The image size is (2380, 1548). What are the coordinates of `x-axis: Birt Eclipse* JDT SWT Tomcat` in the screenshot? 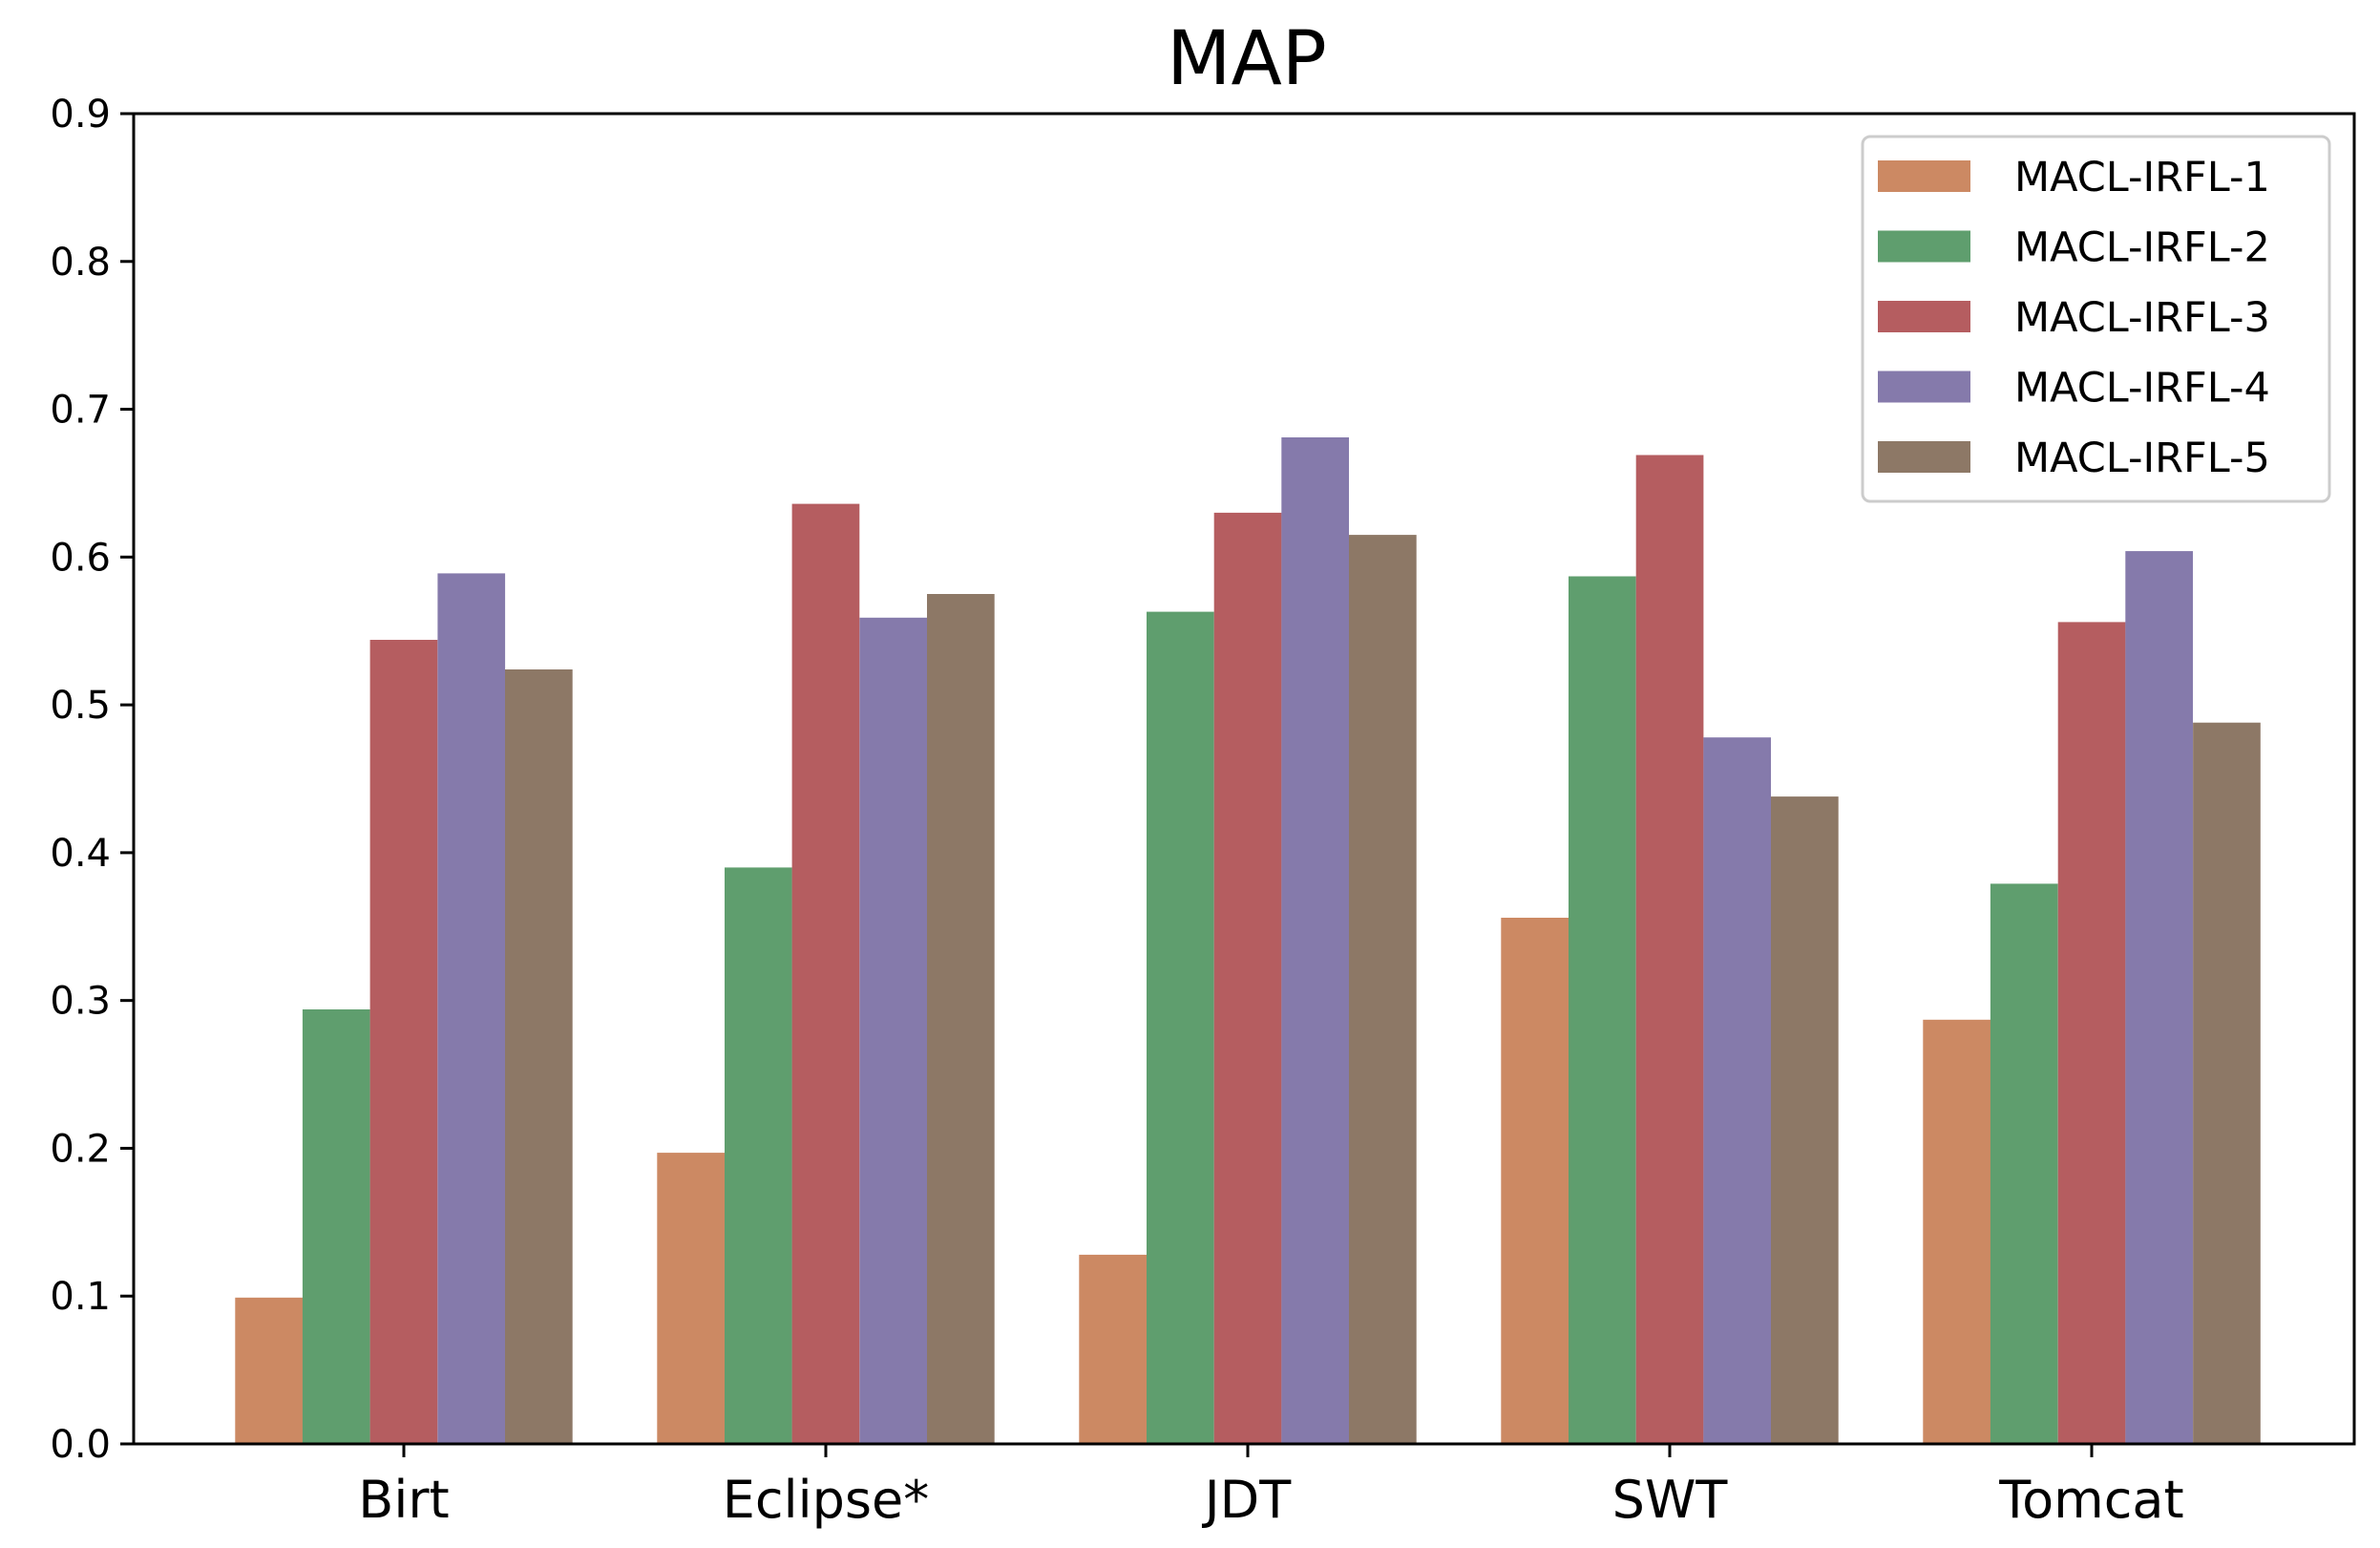 It's located at (1271, 1487).